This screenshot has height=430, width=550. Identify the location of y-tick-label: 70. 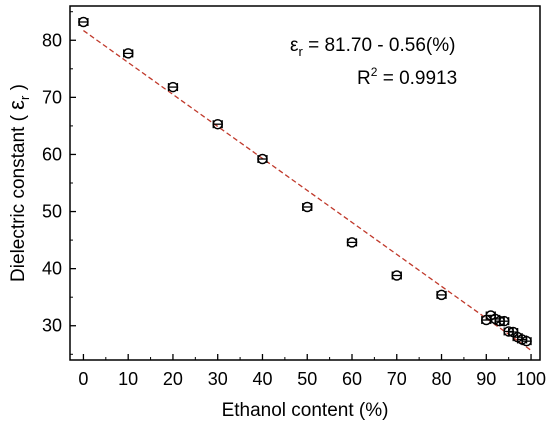
(52, 97).